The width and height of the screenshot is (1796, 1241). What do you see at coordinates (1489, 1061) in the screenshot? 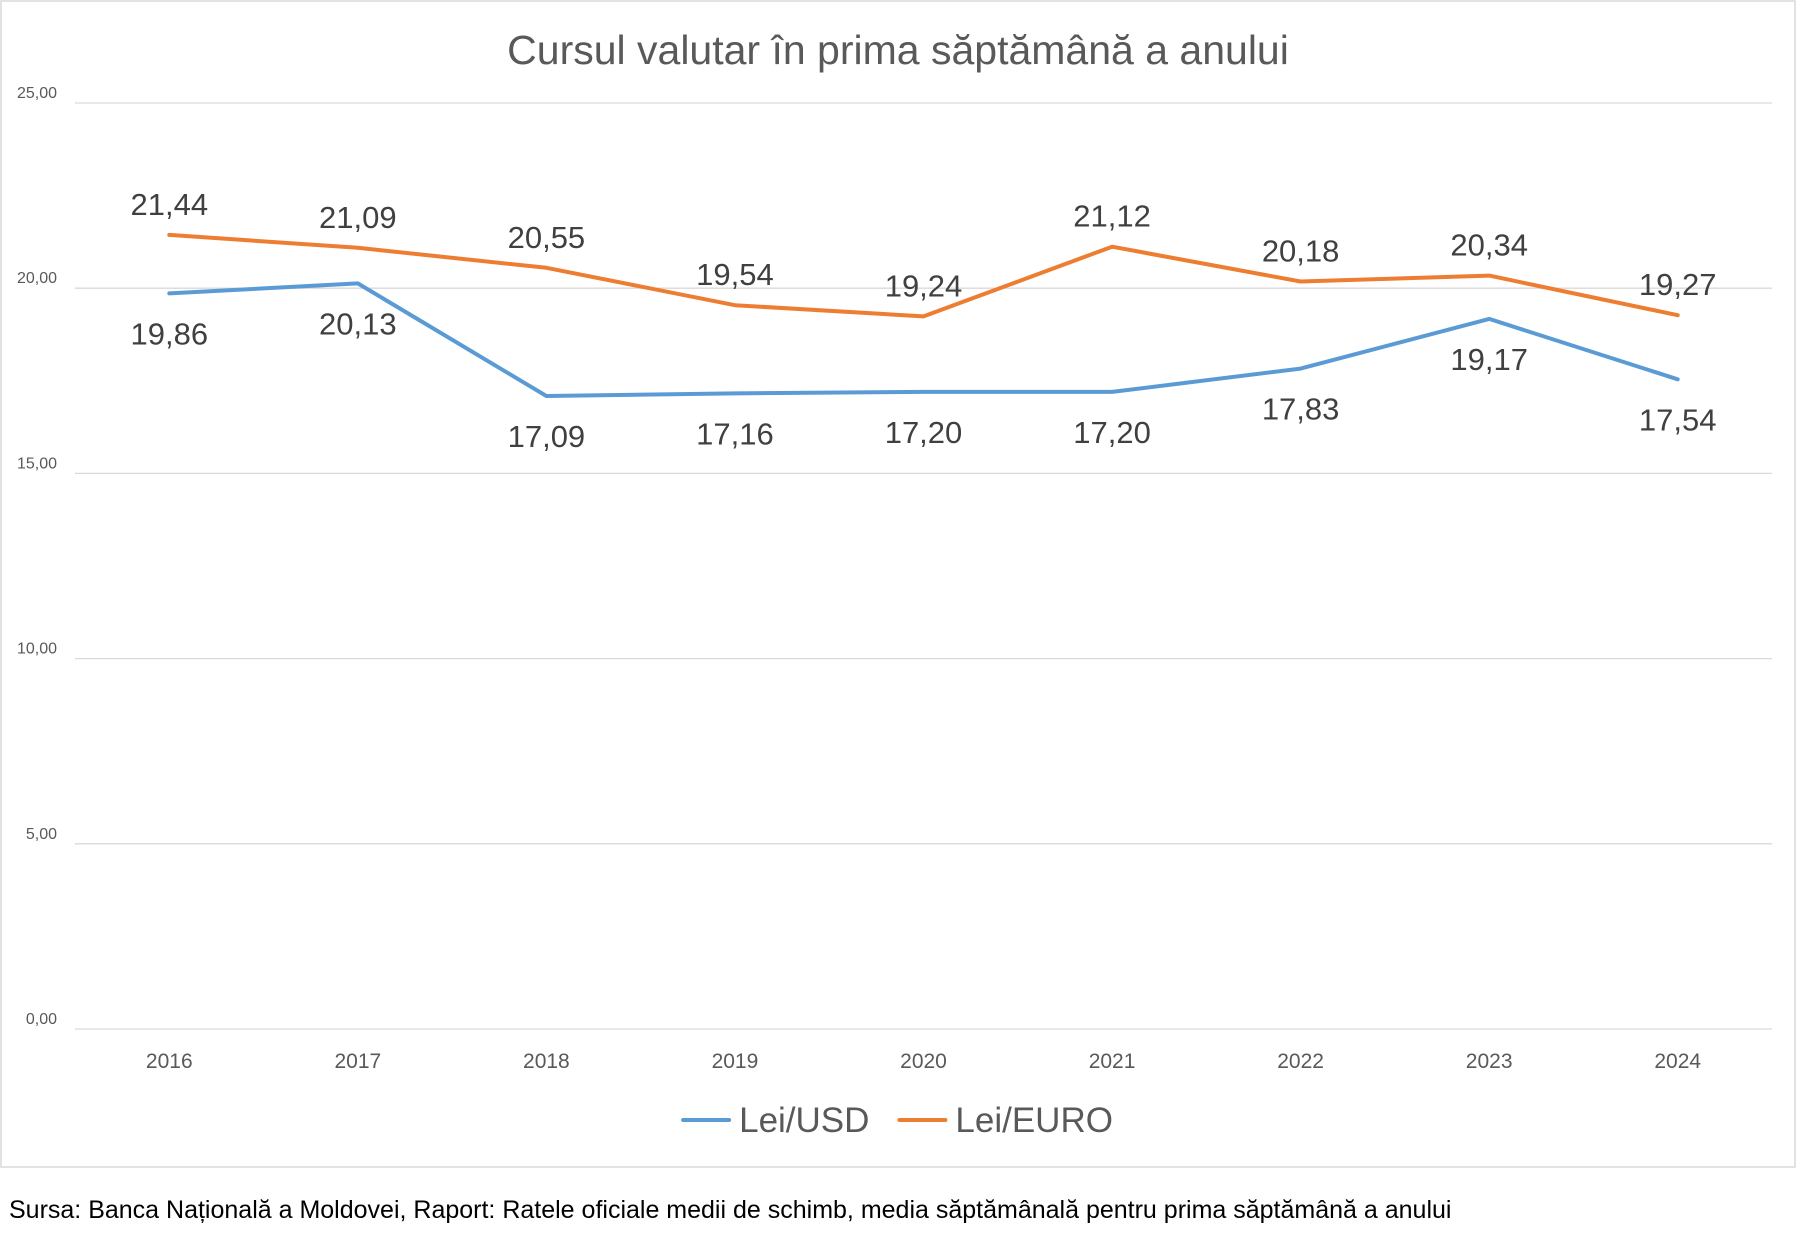
I see `x-tick-label: 2023` at bounding box center [1489, 1061].